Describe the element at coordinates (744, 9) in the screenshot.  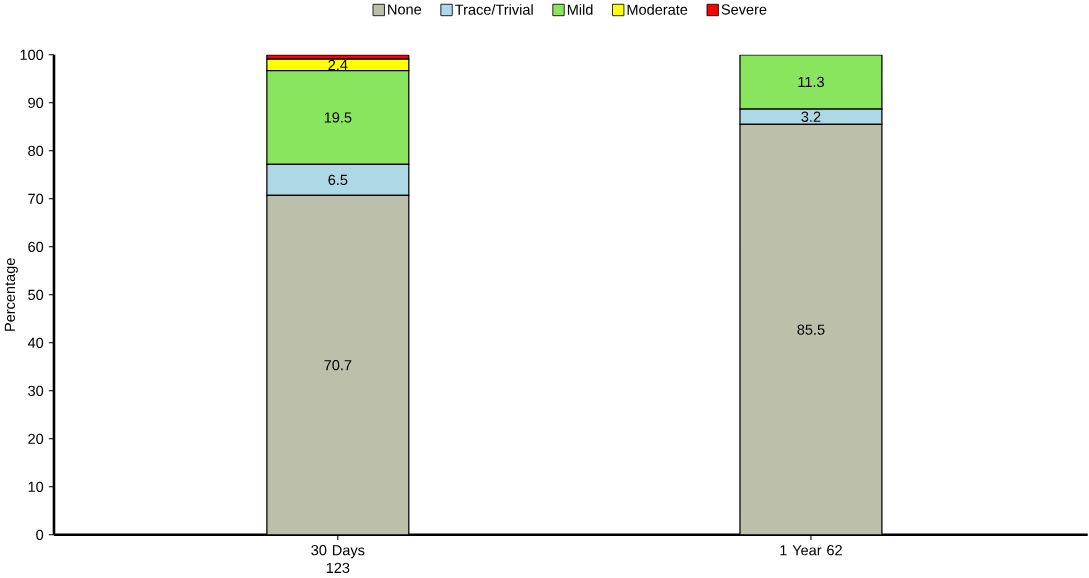
I see `legend-label: Severe` at that location.